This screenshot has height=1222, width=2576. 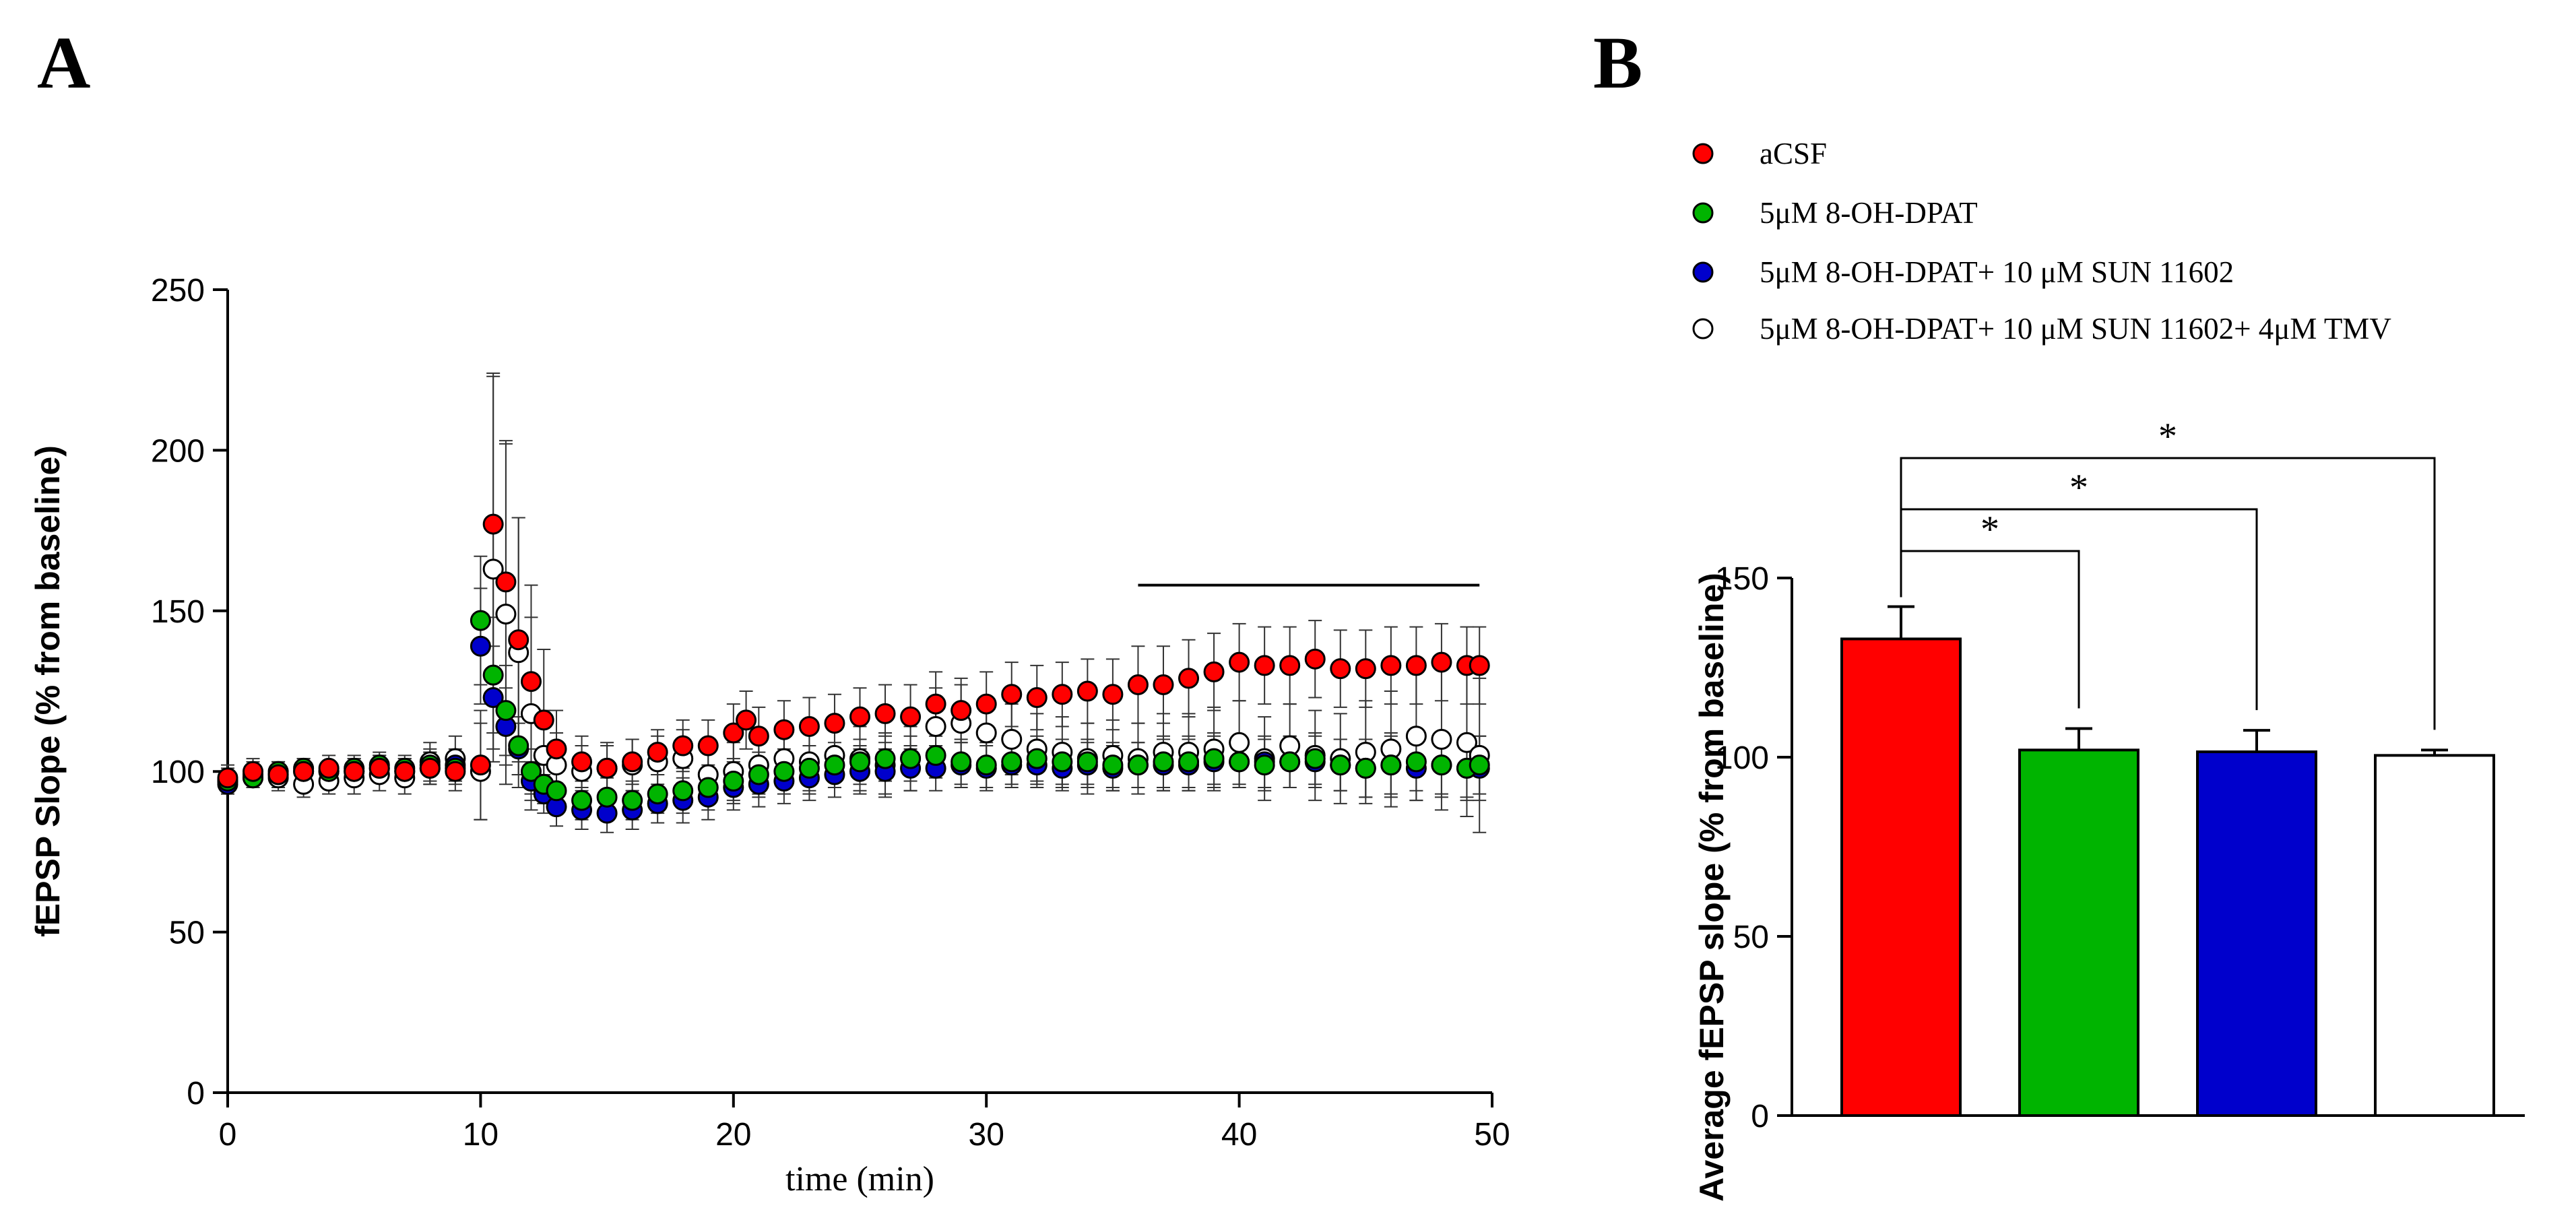 What do you see at coordinates (2435, 935) in the screenshot?
I see `bar-5um-8-oh-dpat-10-um-sun-11602-4um-tmv` at bounding box center [2435, 935].